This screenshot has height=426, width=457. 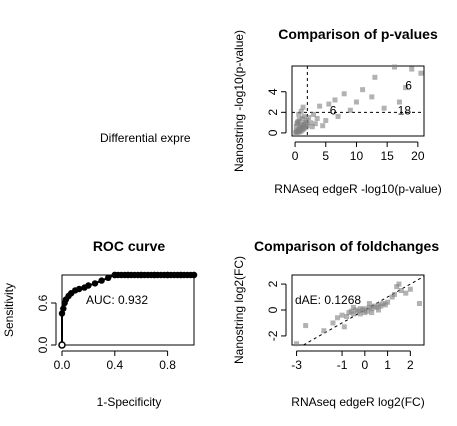 What do you see at coordinates (128, 310) in the screenshot?
I see `roc-curve` at bounding box center [128, 310].